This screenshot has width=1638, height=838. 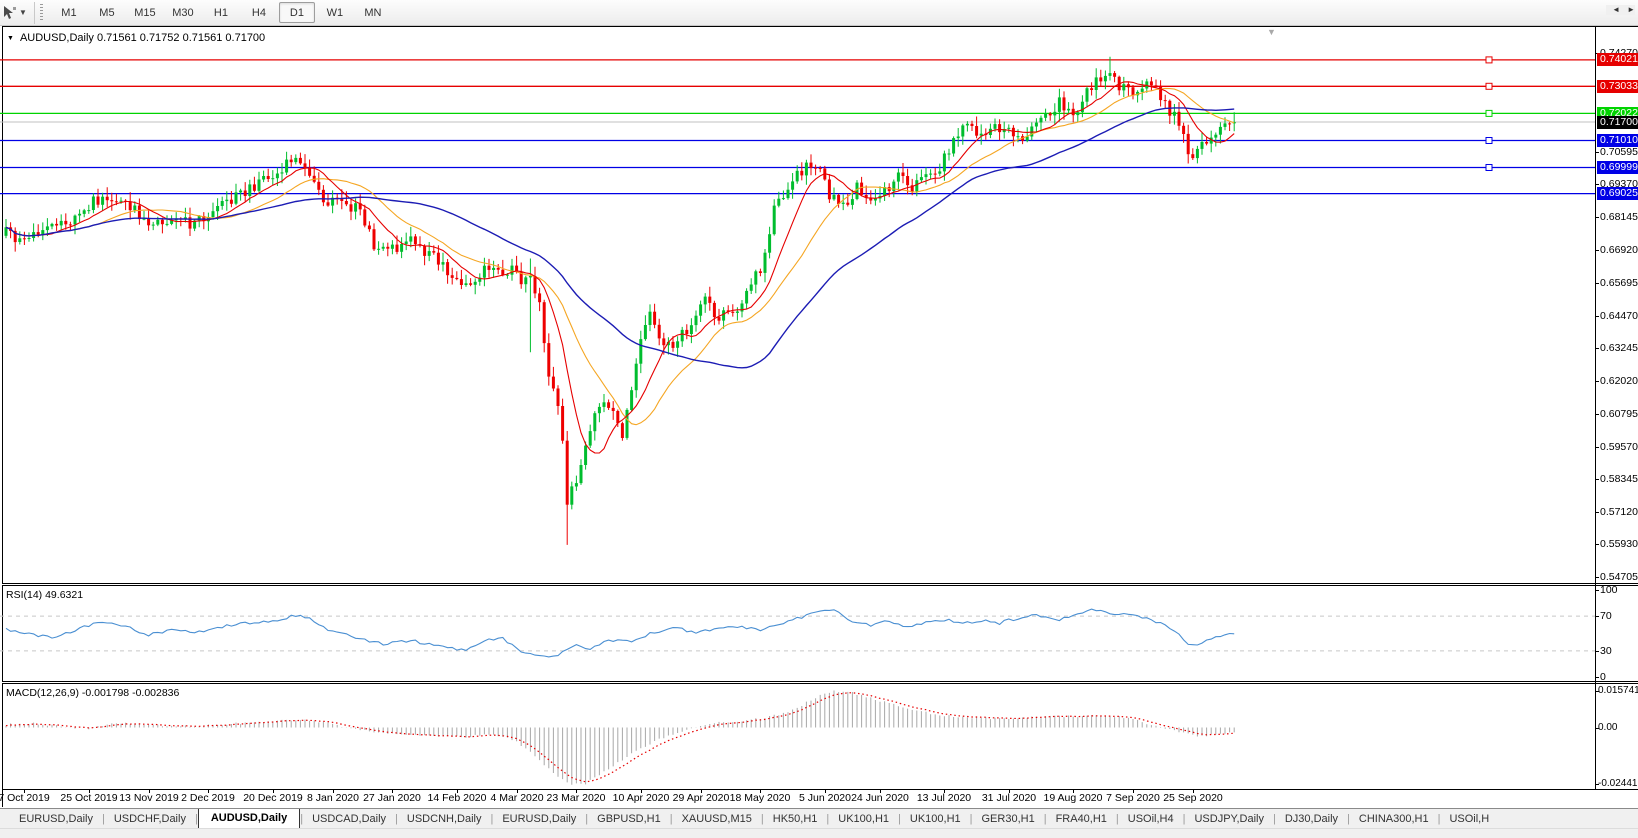 What do you see at coordinates (797, 636) in the screenshot?
I see `rsi-panel-canvas` at bounding box center [797, 636].